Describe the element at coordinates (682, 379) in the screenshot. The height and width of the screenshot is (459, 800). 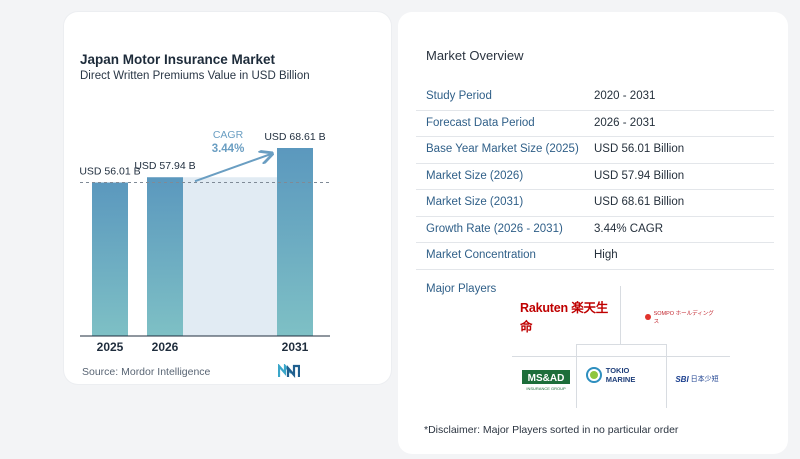
I see `sbi-logo-text: SBI` at that location.